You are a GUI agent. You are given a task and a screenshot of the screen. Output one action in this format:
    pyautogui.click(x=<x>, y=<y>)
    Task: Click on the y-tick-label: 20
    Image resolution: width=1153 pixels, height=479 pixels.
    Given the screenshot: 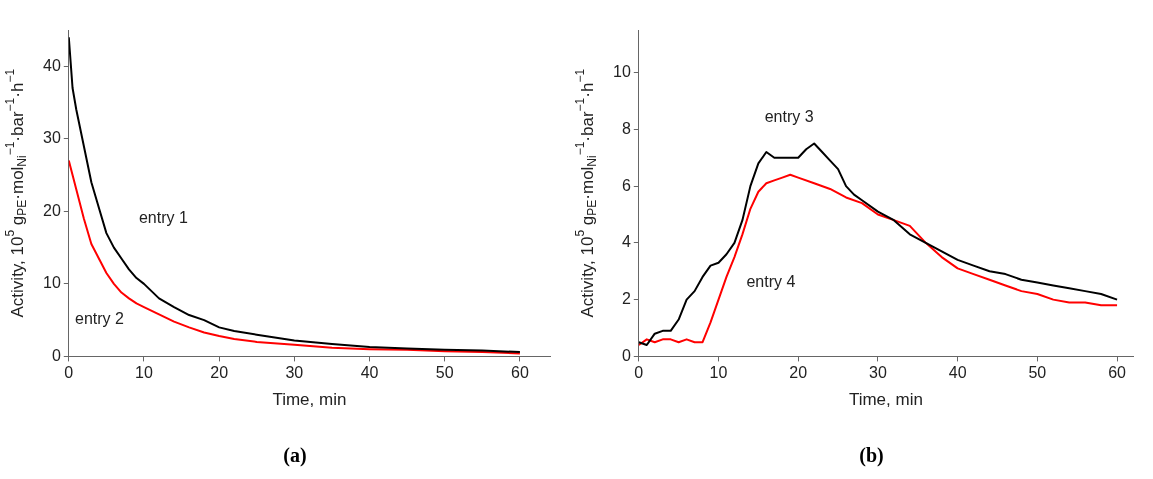 What is the action you would take?
    pyautogui.click(x=52, y=210)
    